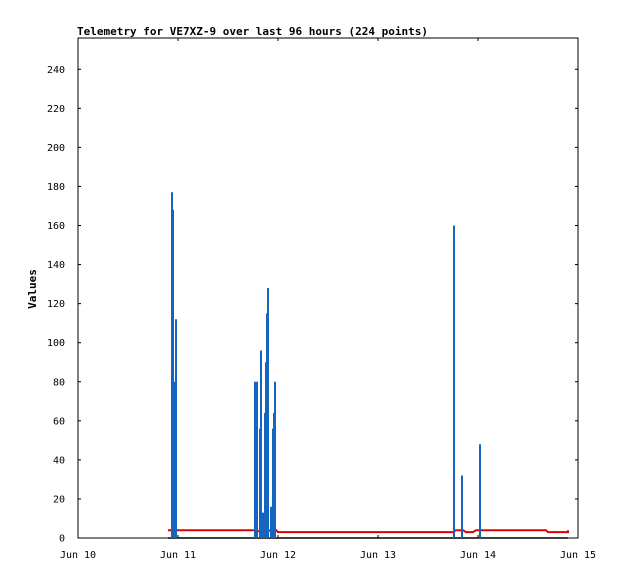  What do you see at coordinates (378, 555) in the screenshot?
I see `x-tick-label: Jun 13` at bounding box center [378, 555].